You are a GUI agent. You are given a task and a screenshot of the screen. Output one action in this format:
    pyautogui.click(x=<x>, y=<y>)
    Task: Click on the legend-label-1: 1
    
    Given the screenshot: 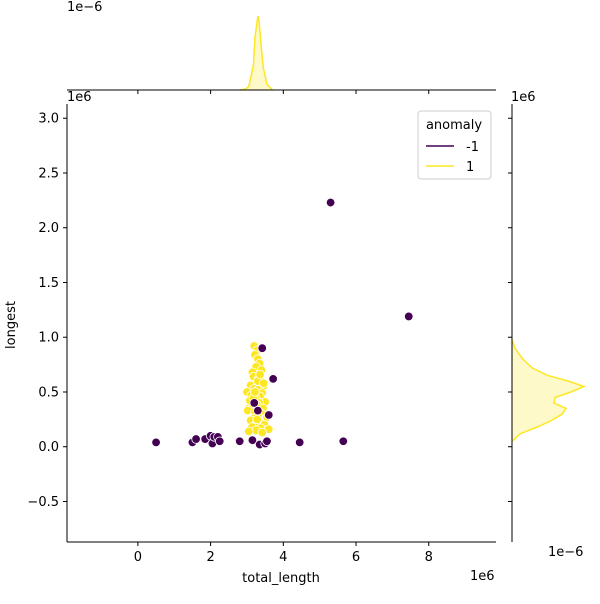 What is the action you would take?
    pyautogui.click(x=470, y=167)
    